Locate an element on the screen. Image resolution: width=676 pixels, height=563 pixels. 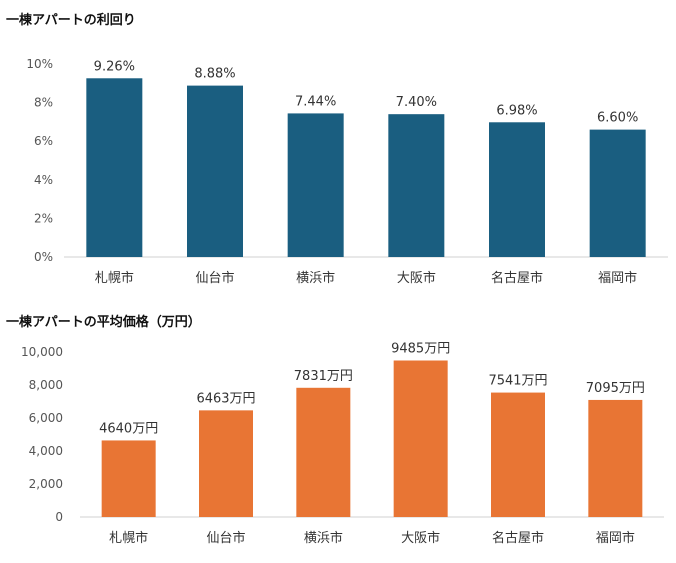
y-tick-label: 2% is located at coordinates (43, 218).